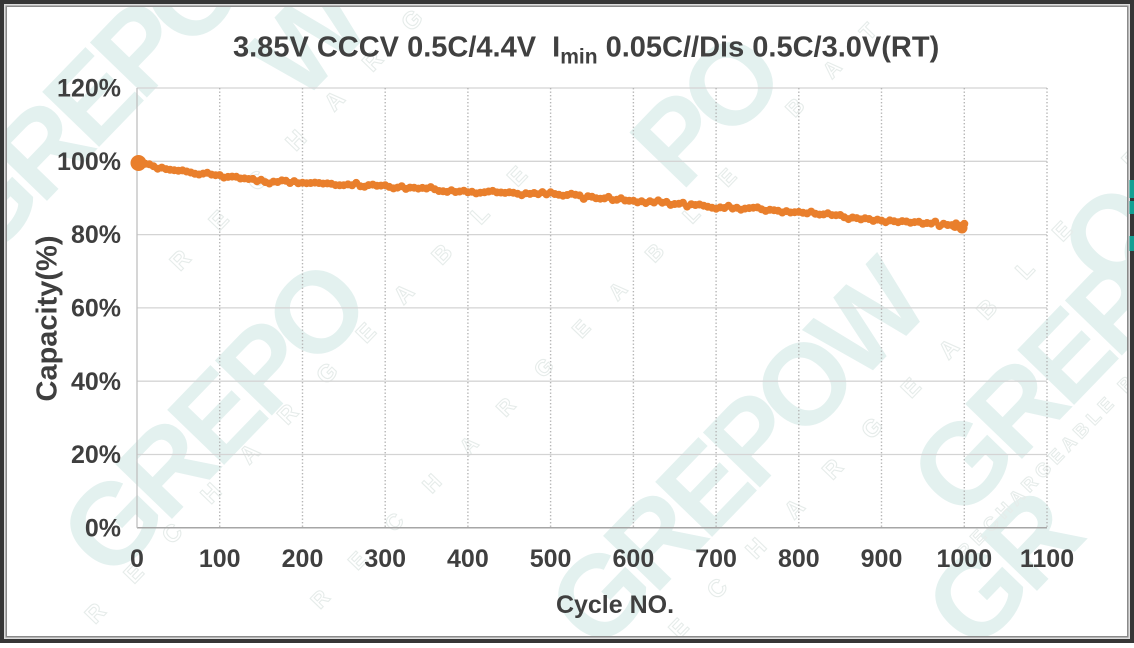  Describe the element at coordinates (103, 528) in the screenshot. I see `svg-text: 0%` at that location.